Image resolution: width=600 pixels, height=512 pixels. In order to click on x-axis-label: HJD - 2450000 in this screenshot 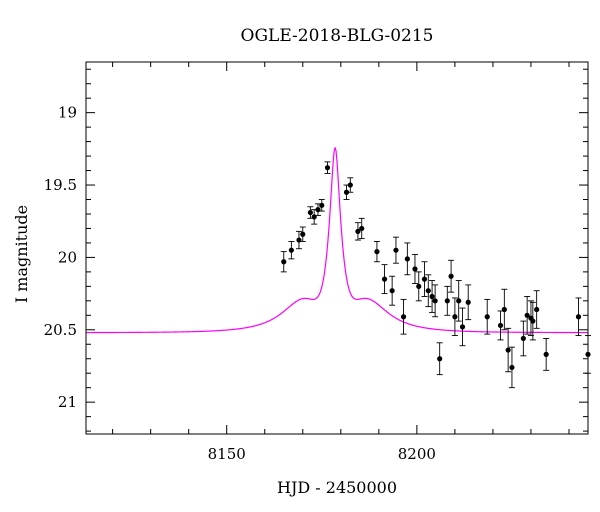, I will do `click(337, 487)`.